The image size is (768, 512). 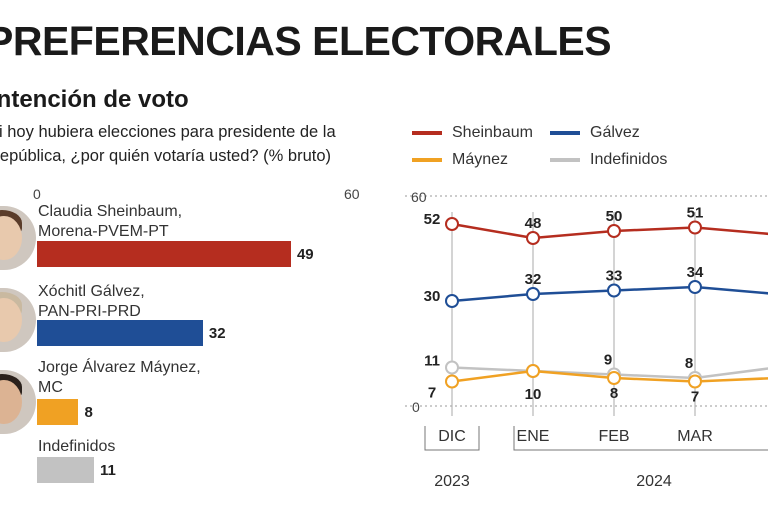 What do you see at coordinates (306, 41) in the screenshot?
I see `page-title: PREFERENCIAS ELECTORALES` at bounding box center [306, 41].